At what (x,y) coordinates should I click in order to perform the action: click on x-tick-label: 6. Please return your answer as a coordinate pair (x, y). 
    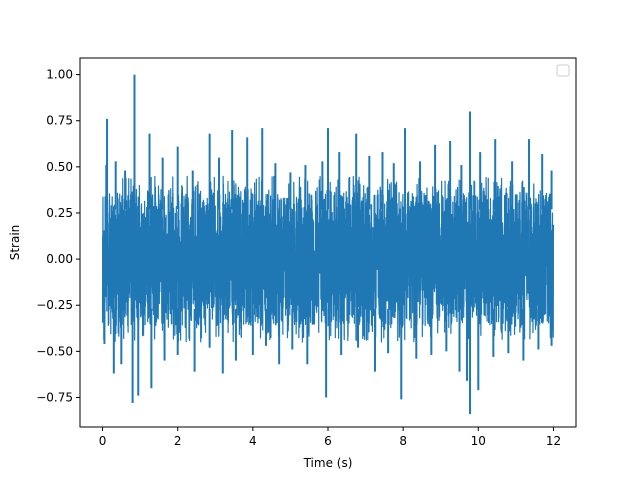
    Looking at the image, I should click on (328, 441).